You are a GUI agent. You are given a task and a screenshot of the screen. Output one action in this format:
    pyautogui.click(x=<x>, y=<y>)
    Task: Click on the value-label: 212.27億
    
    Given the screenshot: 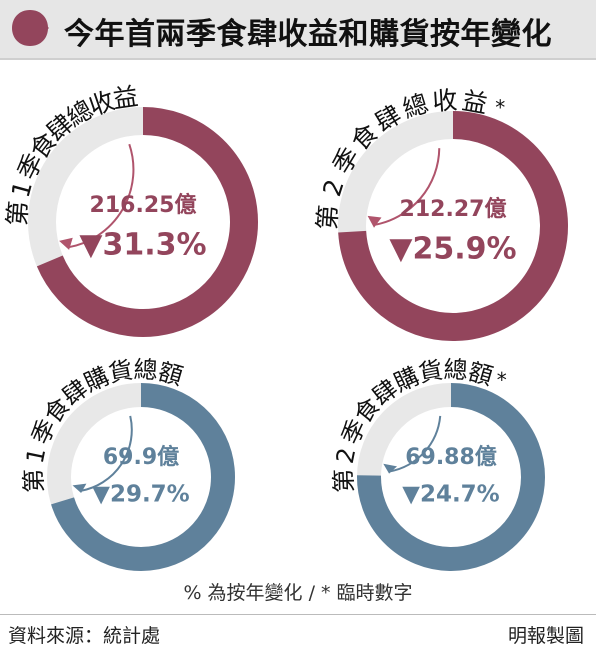 What is the action you would take?
    pyautogui.click(x=453, y=209)
    